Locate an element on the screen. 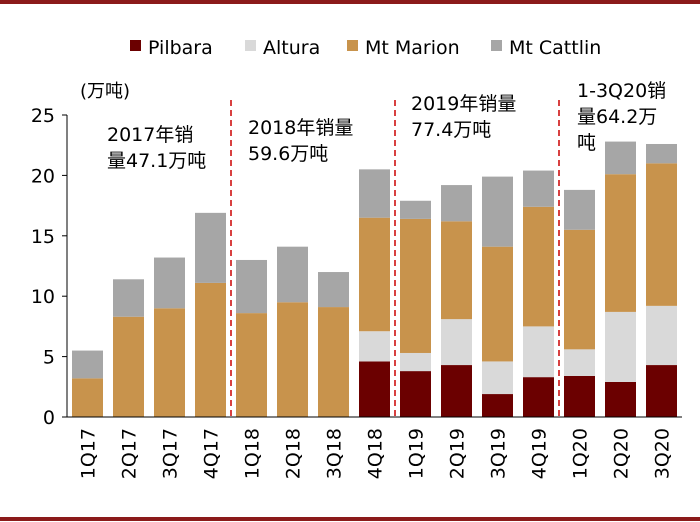 This screenshot has height=522, width=700. bar-mt-marion-1q17 is located at coordinates (87, 397).